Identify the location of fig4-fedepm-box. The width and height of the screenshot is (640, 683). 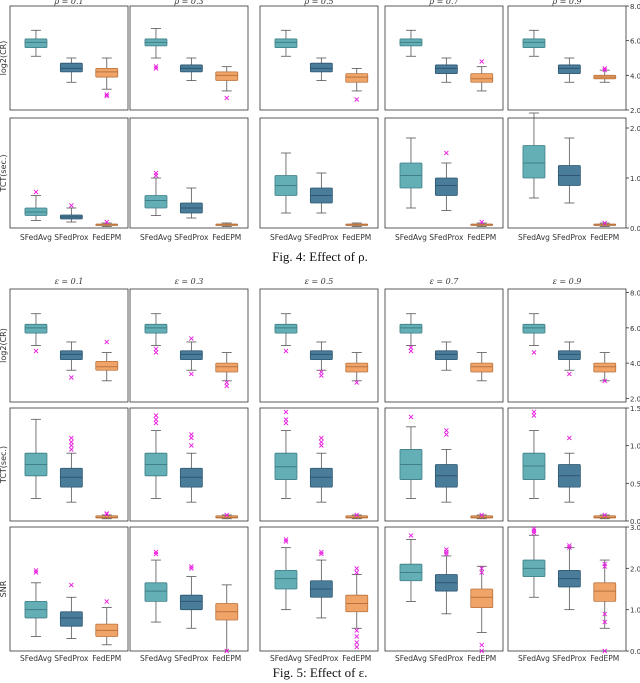
(357, 78).